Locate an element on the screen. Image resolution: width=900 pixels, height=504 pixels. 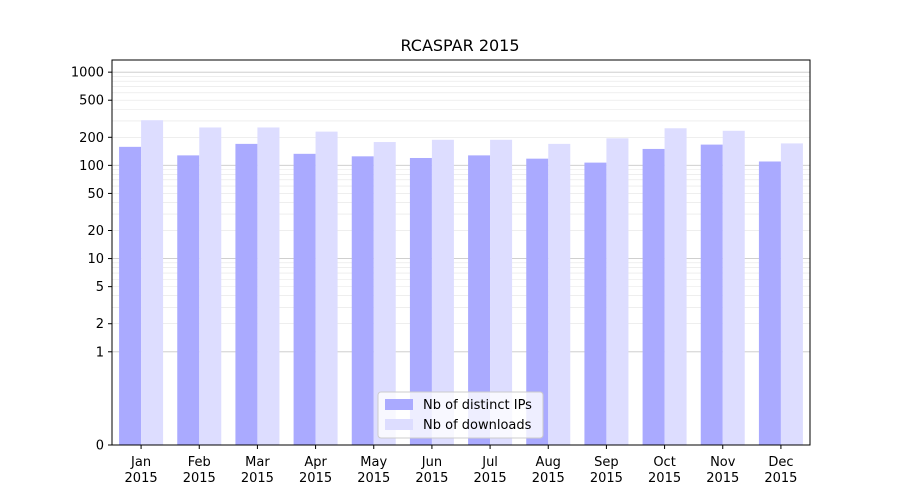
x-tick-label-month: May is located at coordinates (373, 462).